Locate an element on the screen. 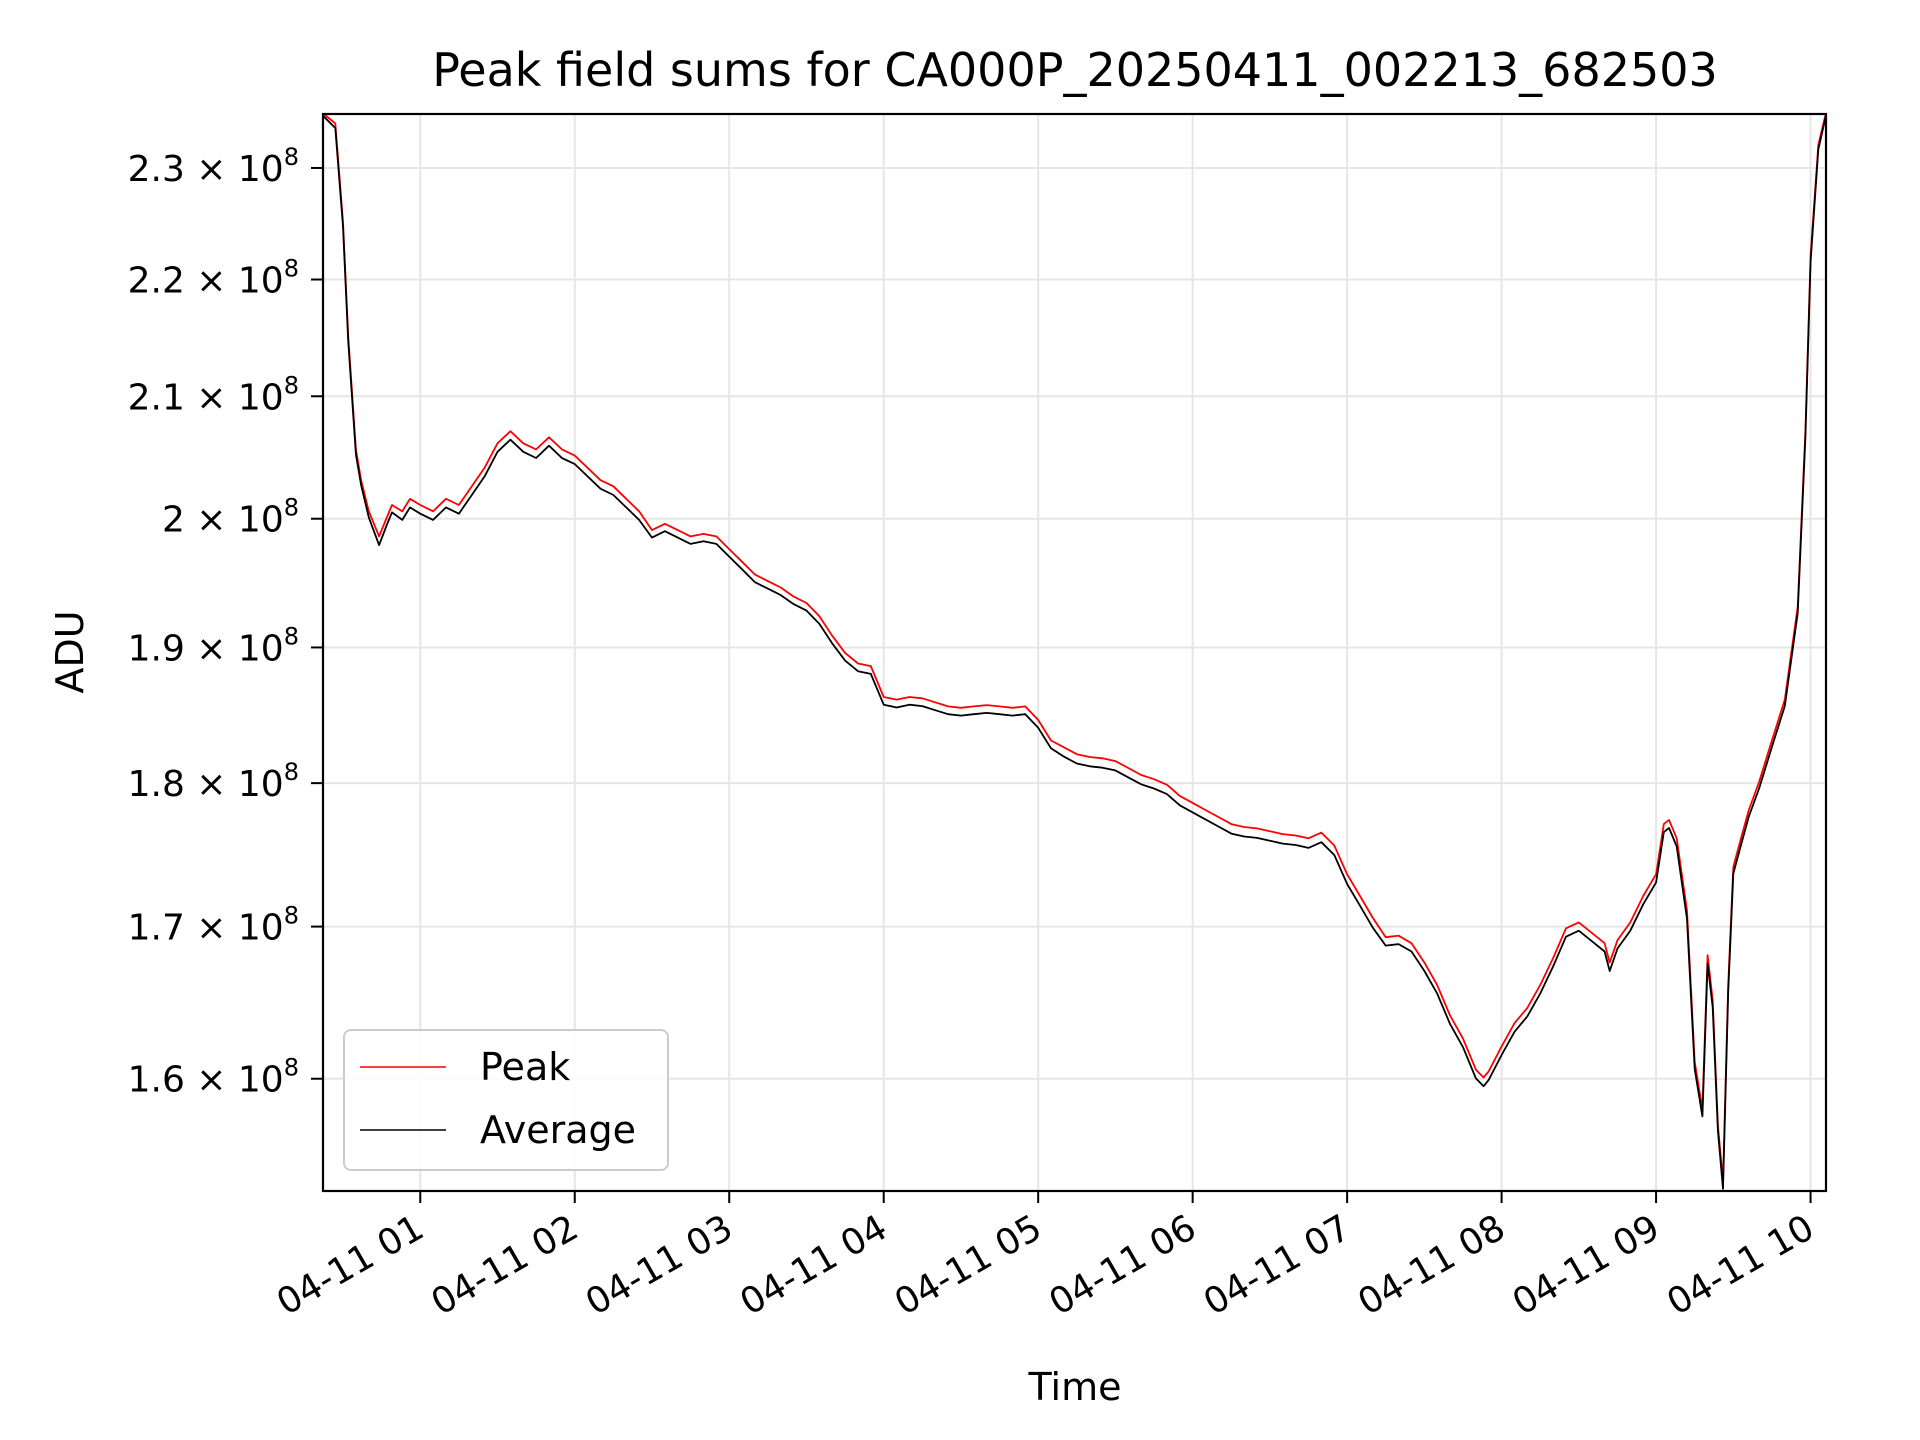 The width and height of the screenshot is (1920, 1440). y-tick-label: 2.2 × 108 is located at coordinates (213, 278).